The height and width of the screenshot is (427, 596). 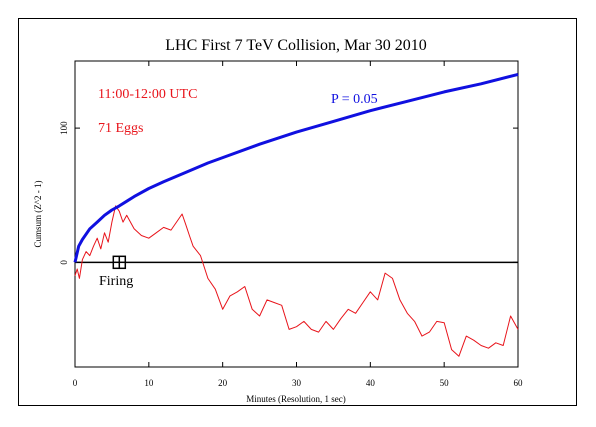 I want to click on x-tick-label: 60, so click(x=519, y=383).